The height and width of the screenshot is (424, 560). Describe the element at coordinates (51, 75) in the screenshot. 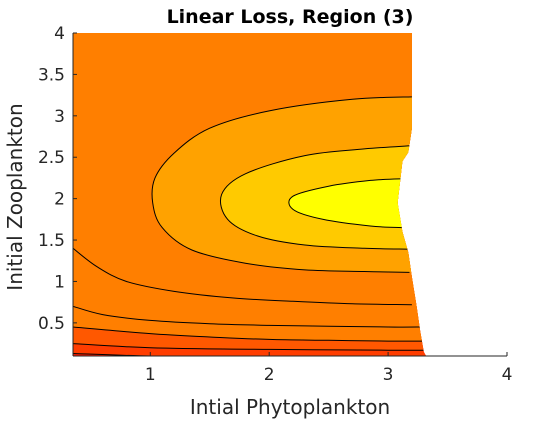

I see `y-tick-label: 3.5` at that location.